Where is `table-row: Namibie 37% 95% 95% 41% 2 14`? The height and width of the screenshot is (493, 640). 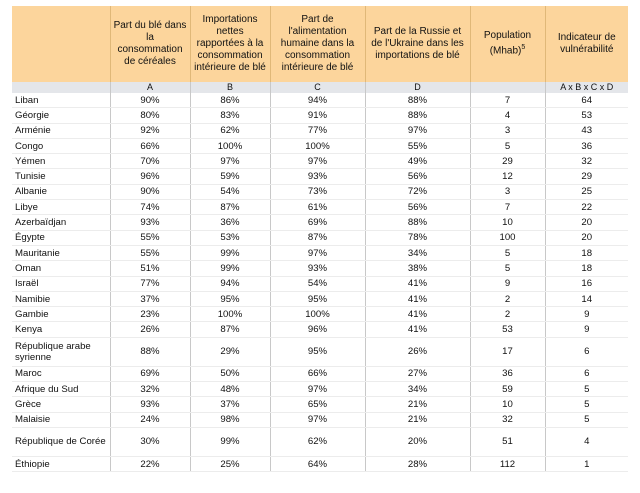 table-row: Namibie 37% 95% 95% 41% 2 14 is located at coordinates (320, 299).